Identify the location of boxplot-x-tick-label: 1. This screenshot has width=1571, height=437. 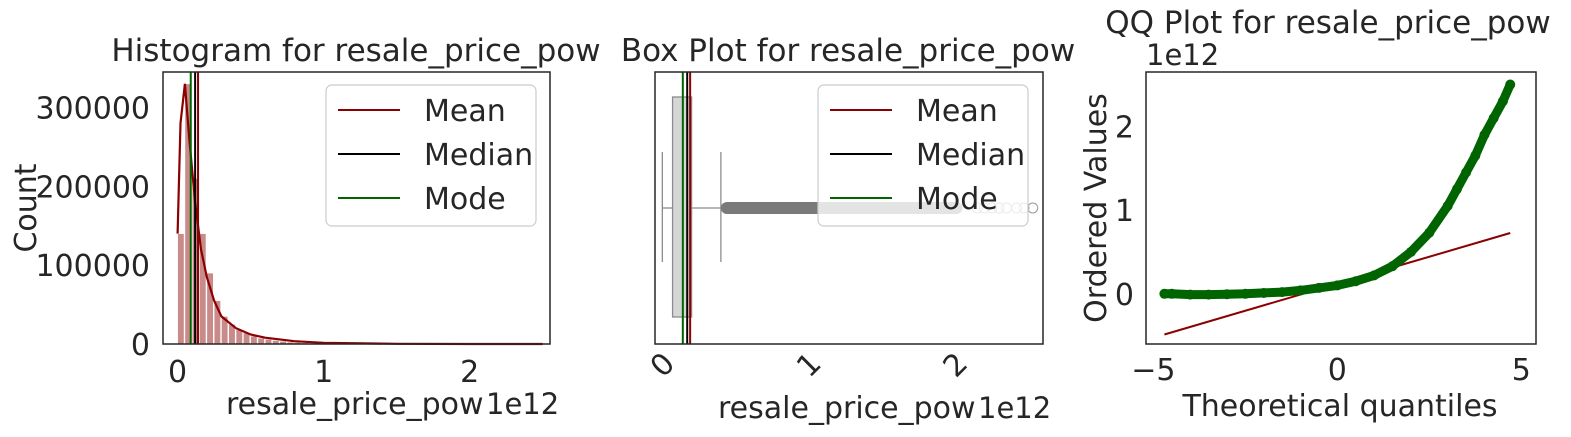
(809, 365).